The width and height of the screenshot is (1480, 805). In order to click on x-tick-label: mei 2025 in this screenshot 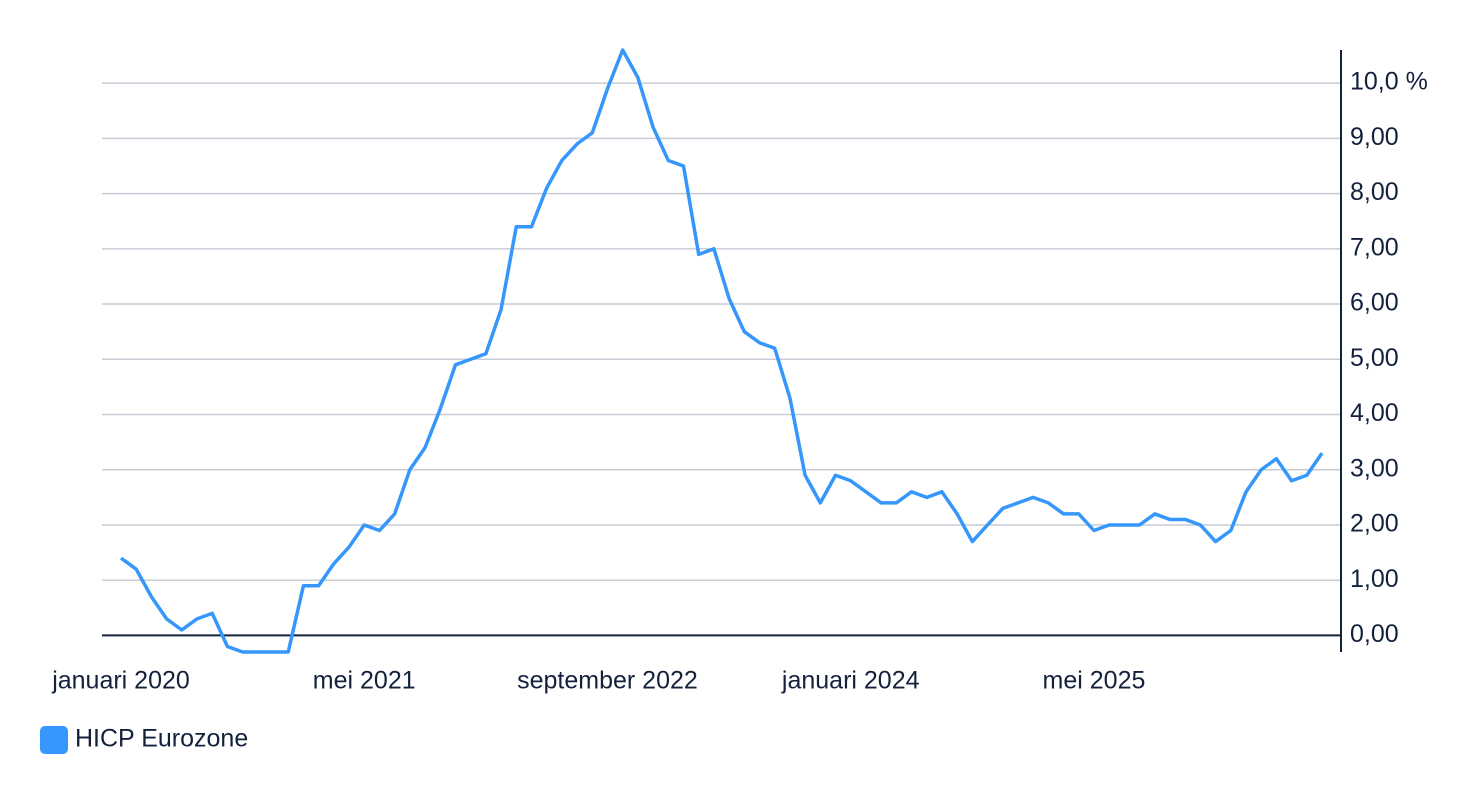, I will do `click(1094, 681)`.